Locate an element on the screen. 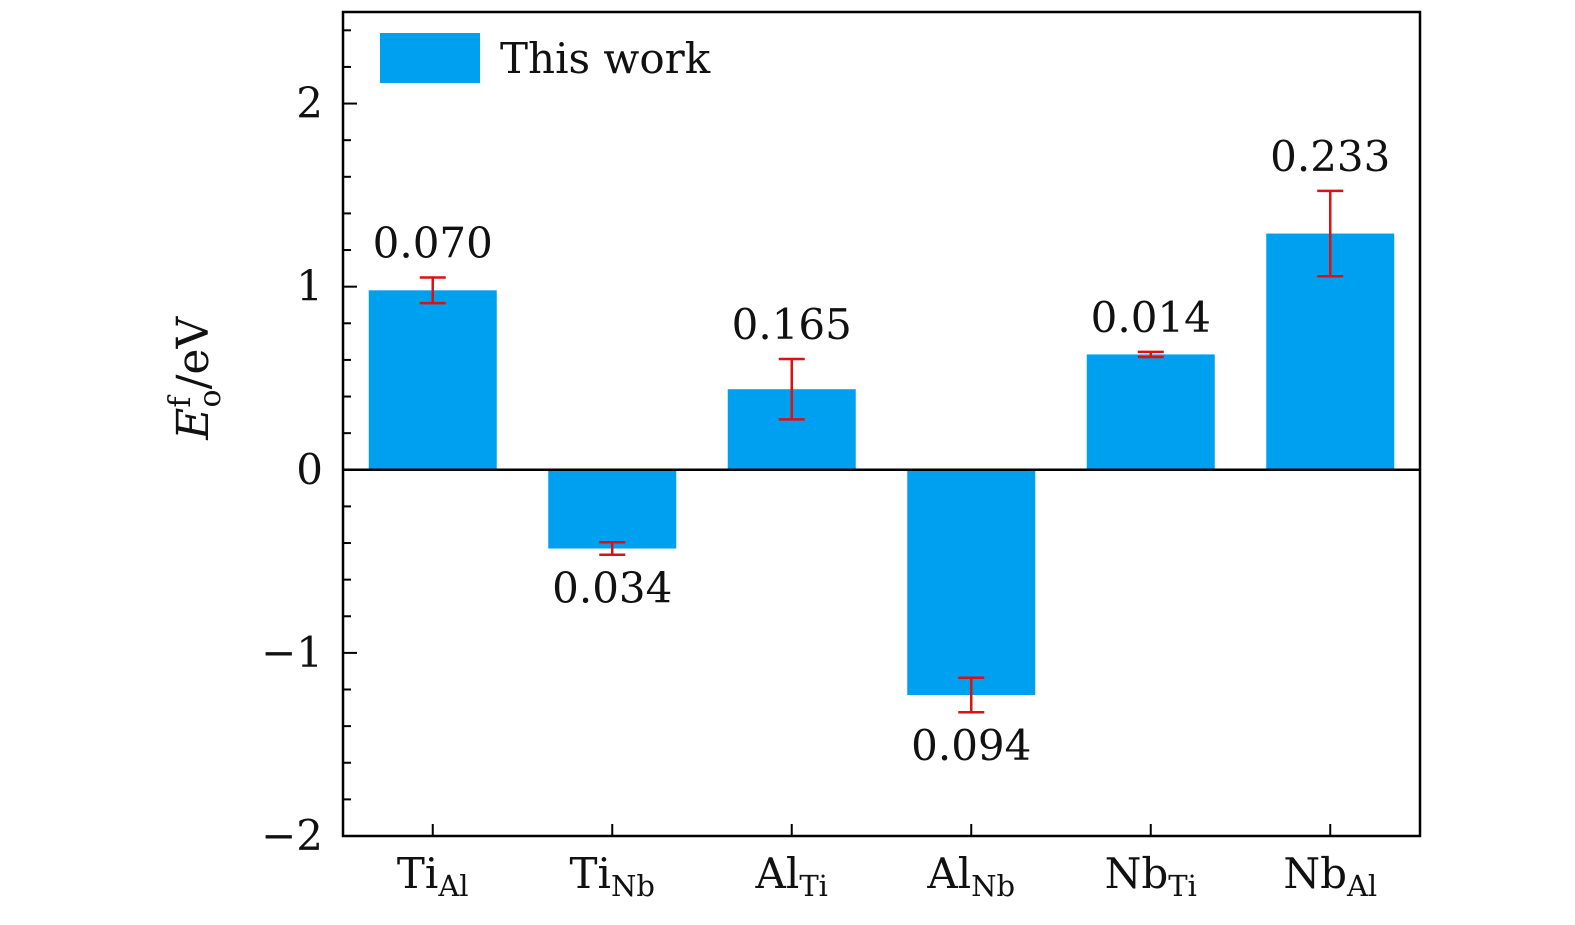  x-tick-label: NbAl is located at coordinates (1330, 876).